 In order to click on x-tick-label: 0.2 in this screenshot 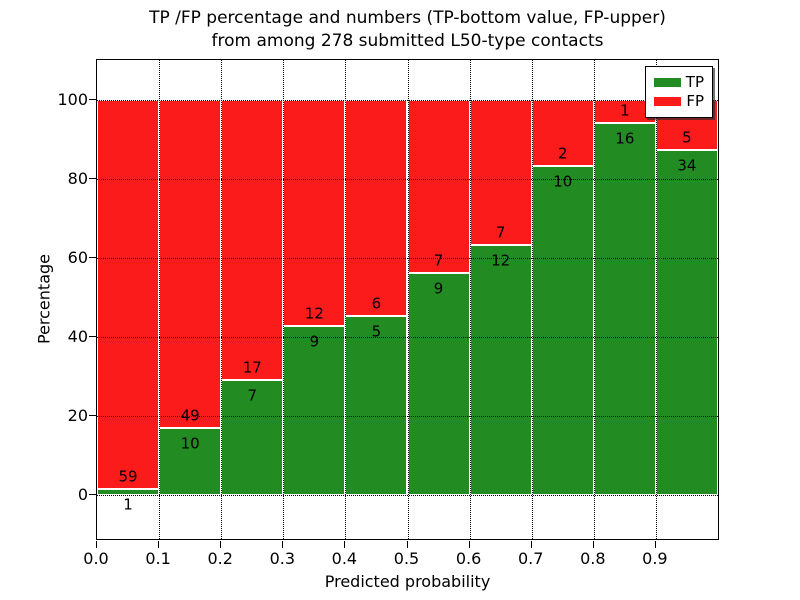, I will do `click(220, 558)`.